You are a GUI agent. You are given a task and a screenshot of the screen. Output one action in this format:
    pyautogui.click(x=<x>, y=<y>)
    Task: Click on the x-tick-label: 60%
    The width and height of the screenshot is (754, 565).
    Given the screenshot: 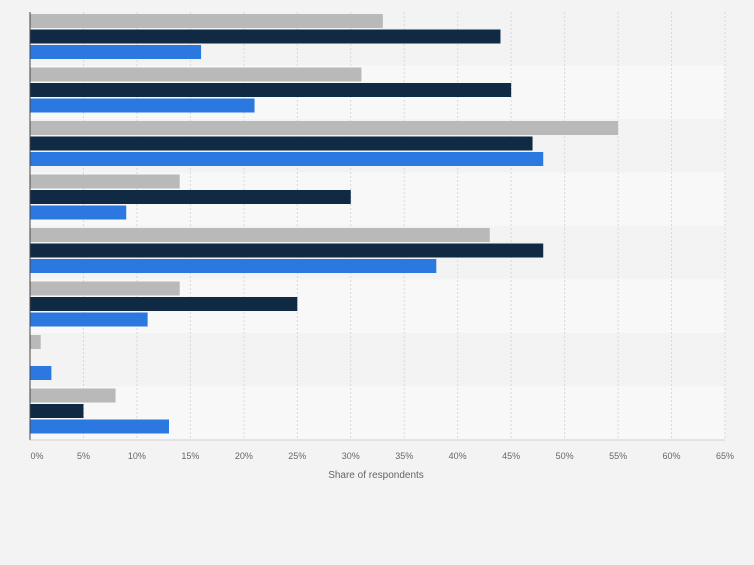 What is the action you would take?
    pyautogui.click(x=672, y=456)
    